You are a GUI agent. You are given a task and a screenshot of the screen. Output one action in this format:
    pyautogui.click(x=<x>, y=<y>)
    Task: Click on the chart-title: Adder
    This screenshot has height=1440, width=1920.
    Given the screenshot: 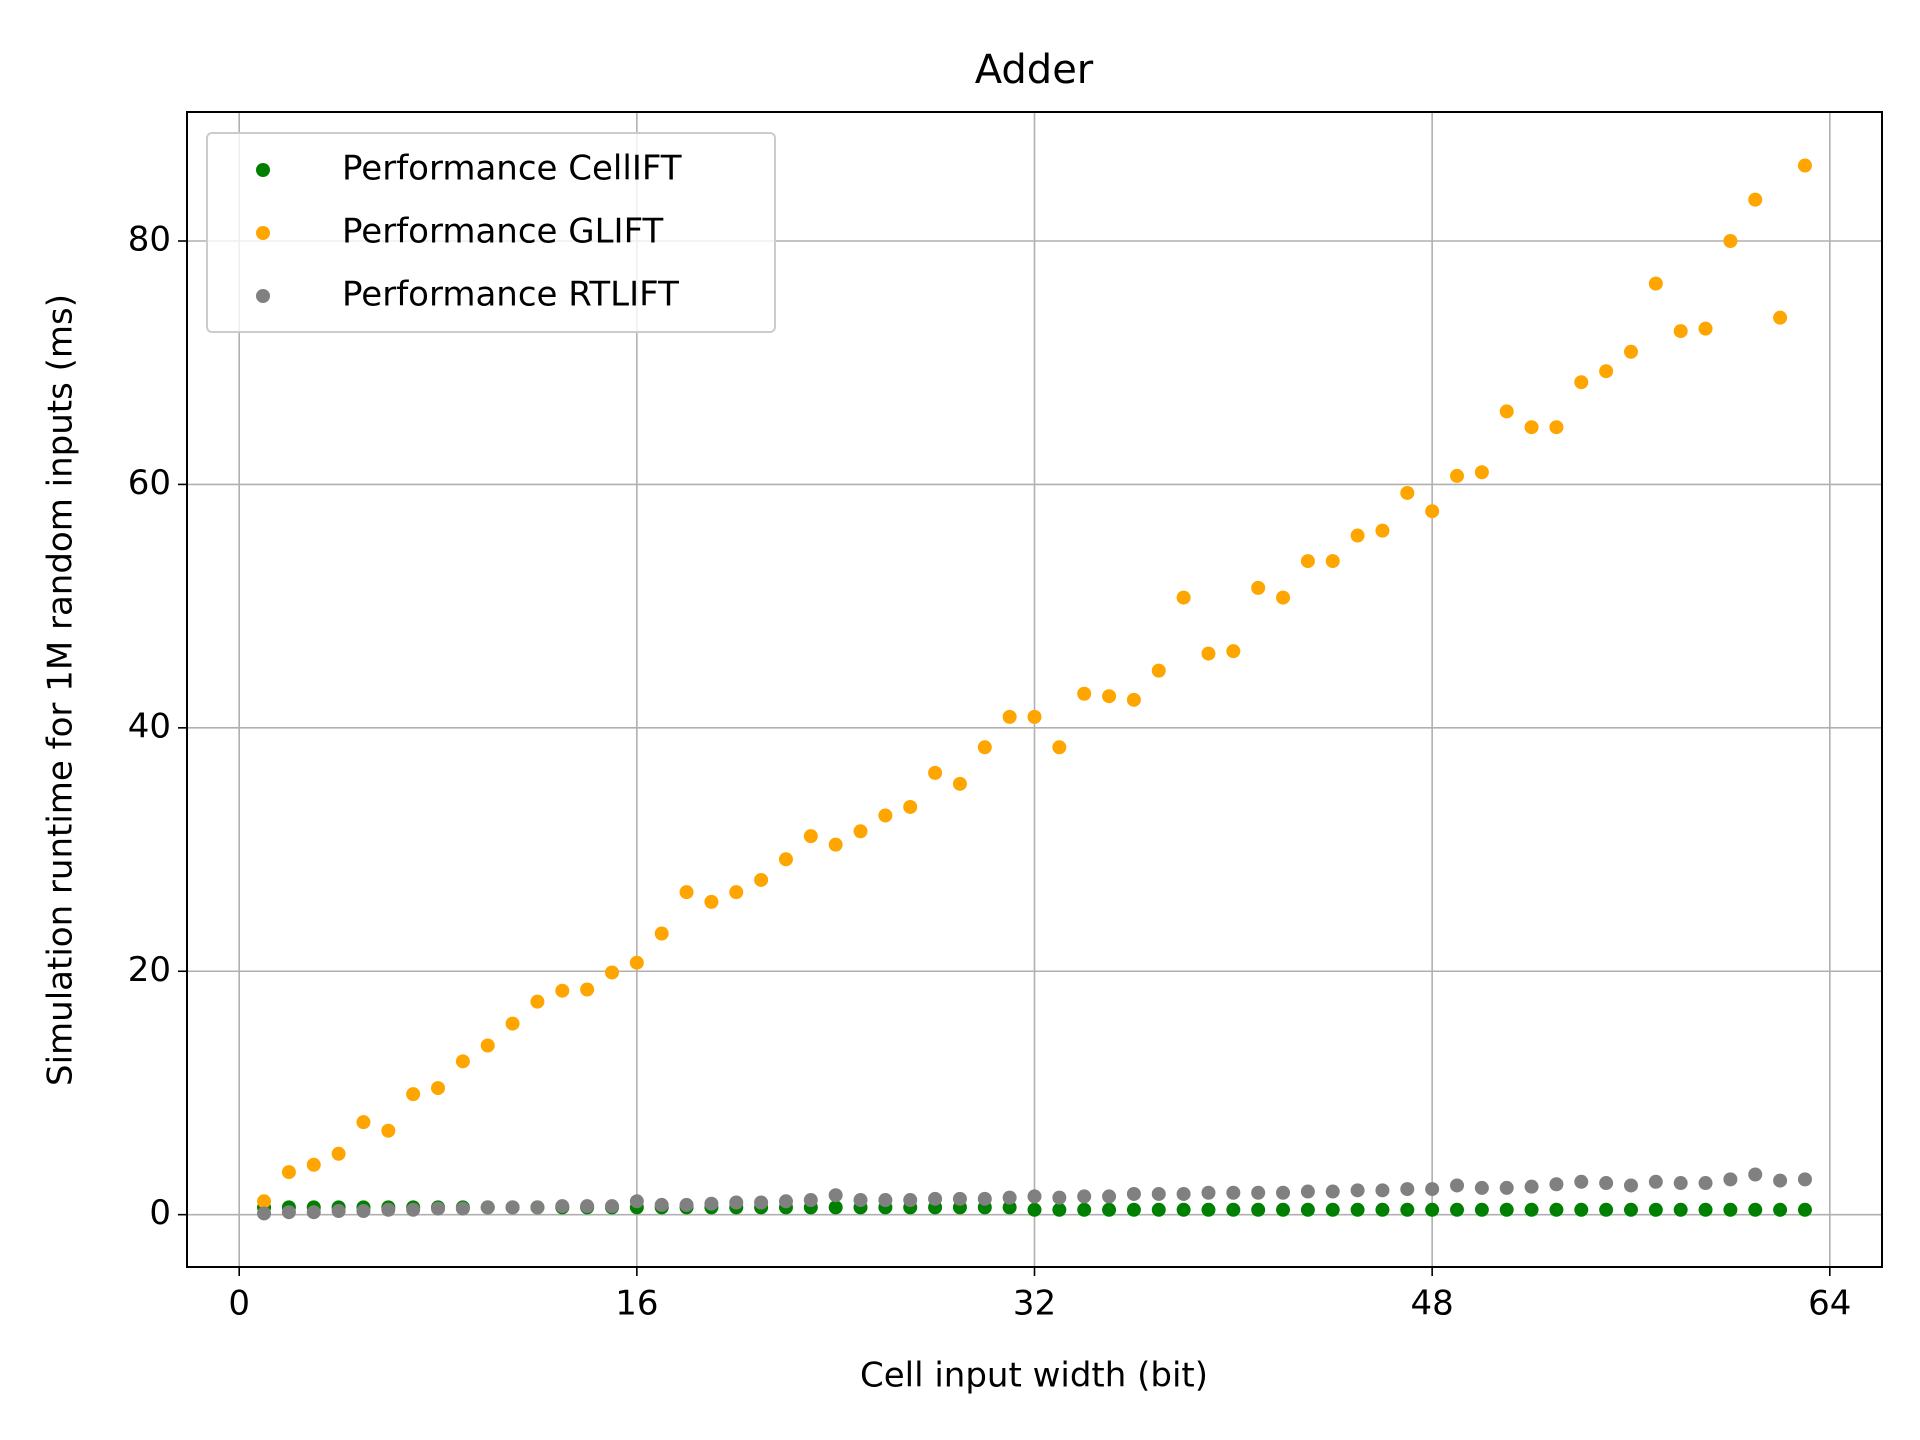 What is the action you would take?
    pyautogui.click(x=1034, y=70)
    